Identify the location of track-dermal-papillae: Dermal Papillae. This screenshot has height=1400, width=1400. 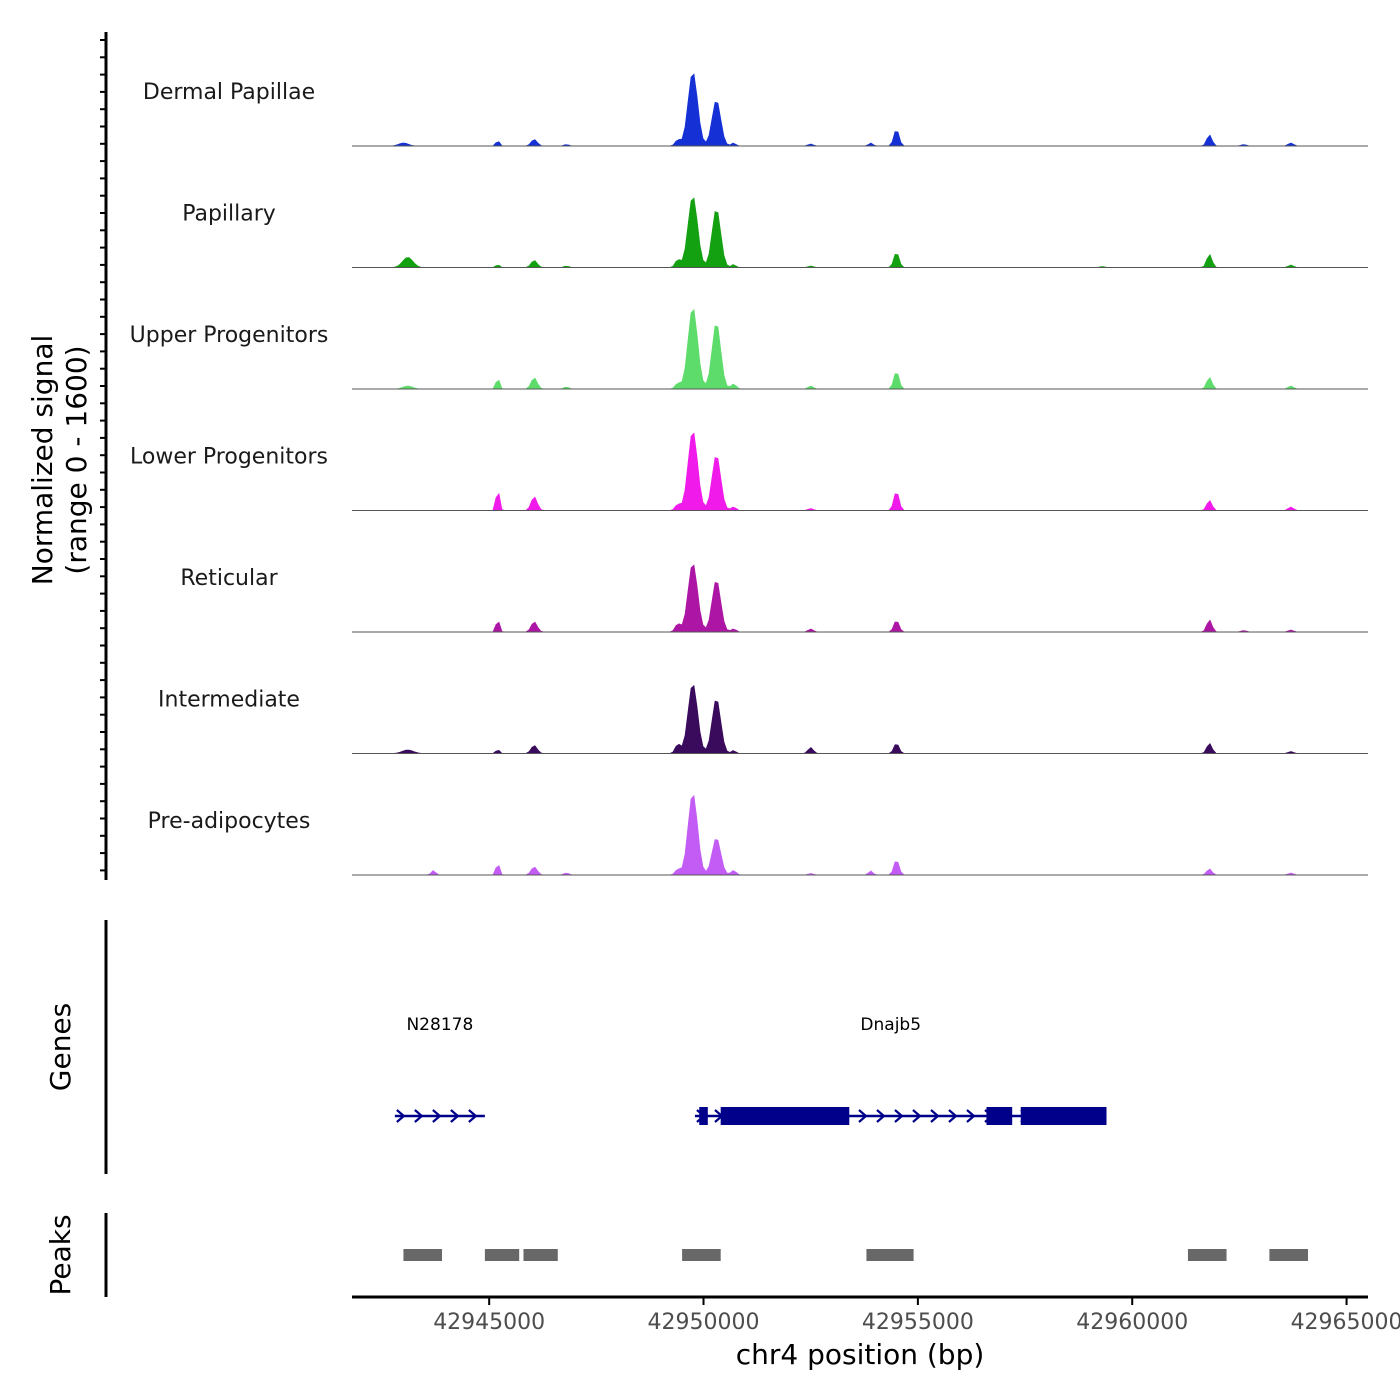
(755, 110).